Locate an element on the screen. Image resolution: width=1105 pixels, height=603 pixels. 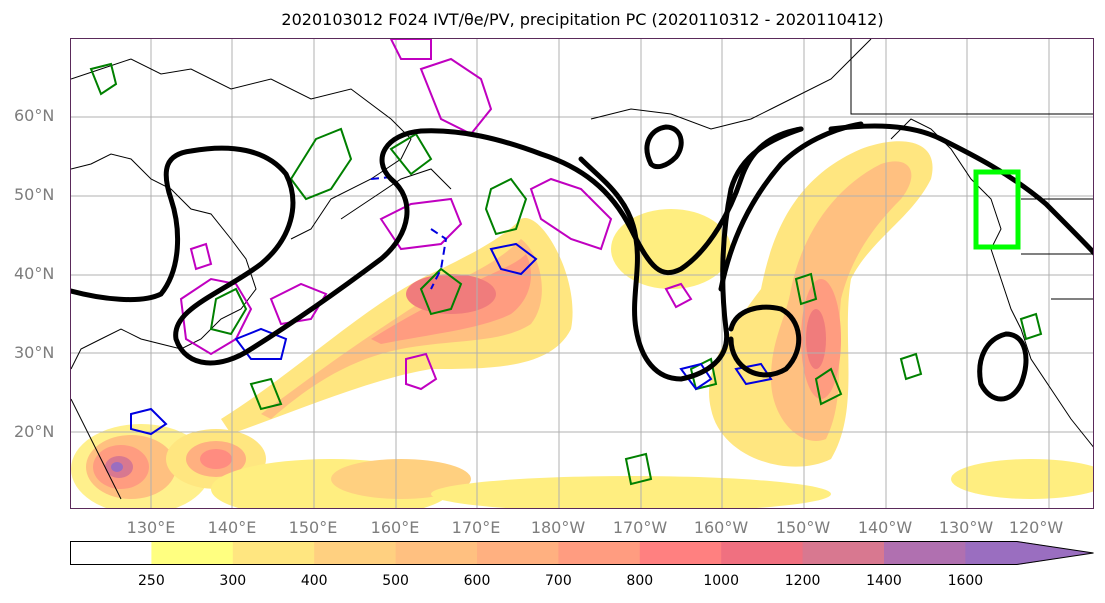
lat-label-50: 50°N is located at coordinates (34, 194).